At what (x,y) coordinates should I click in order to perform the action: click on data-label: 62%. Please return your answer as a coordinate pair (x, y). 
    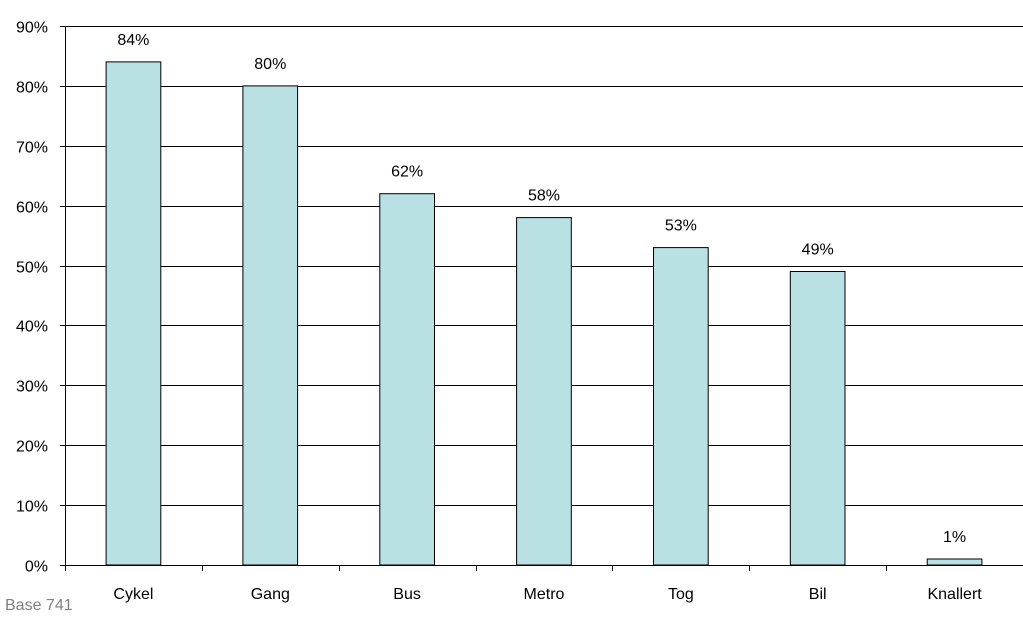
    Looking at the image, I should click on (407, 172).